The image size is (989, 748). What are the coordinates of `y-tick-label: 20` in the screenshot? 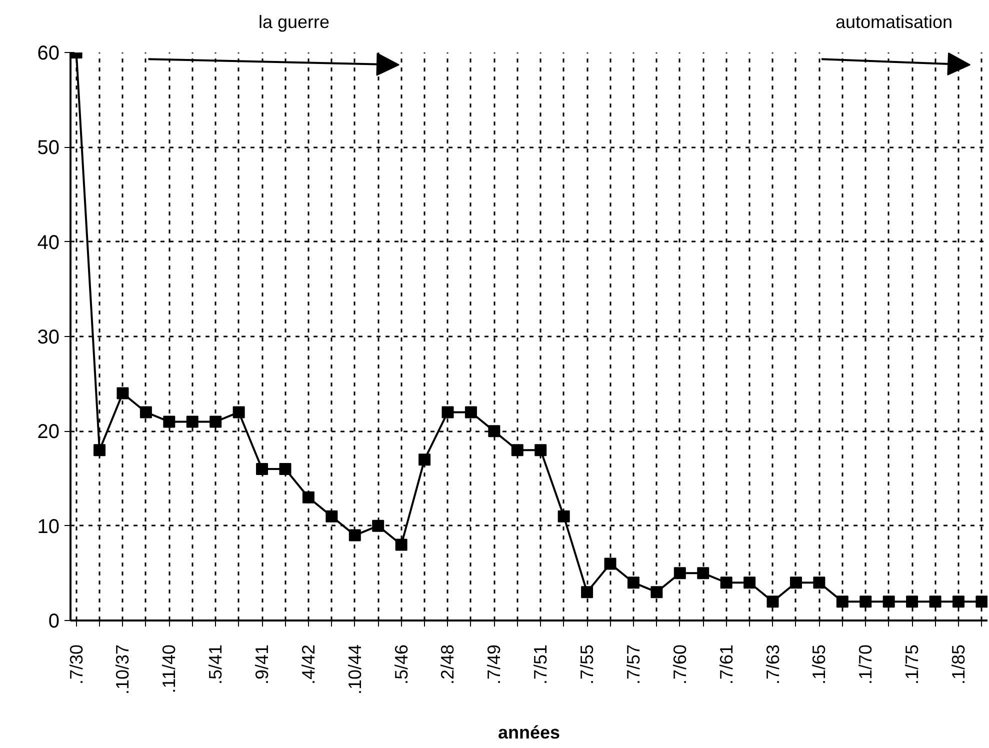 It's located at (48, 432).